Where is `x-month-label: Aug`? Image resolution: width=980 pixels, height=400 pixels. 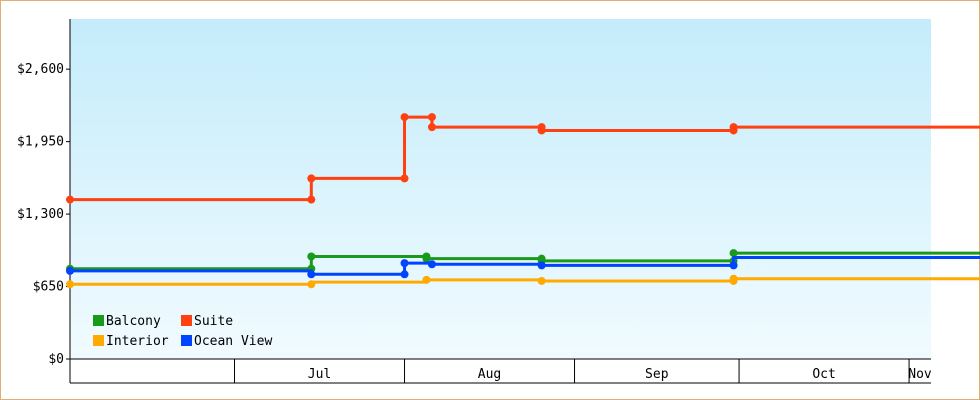 x-month-label: Aug is located at coordinates (489, 374).